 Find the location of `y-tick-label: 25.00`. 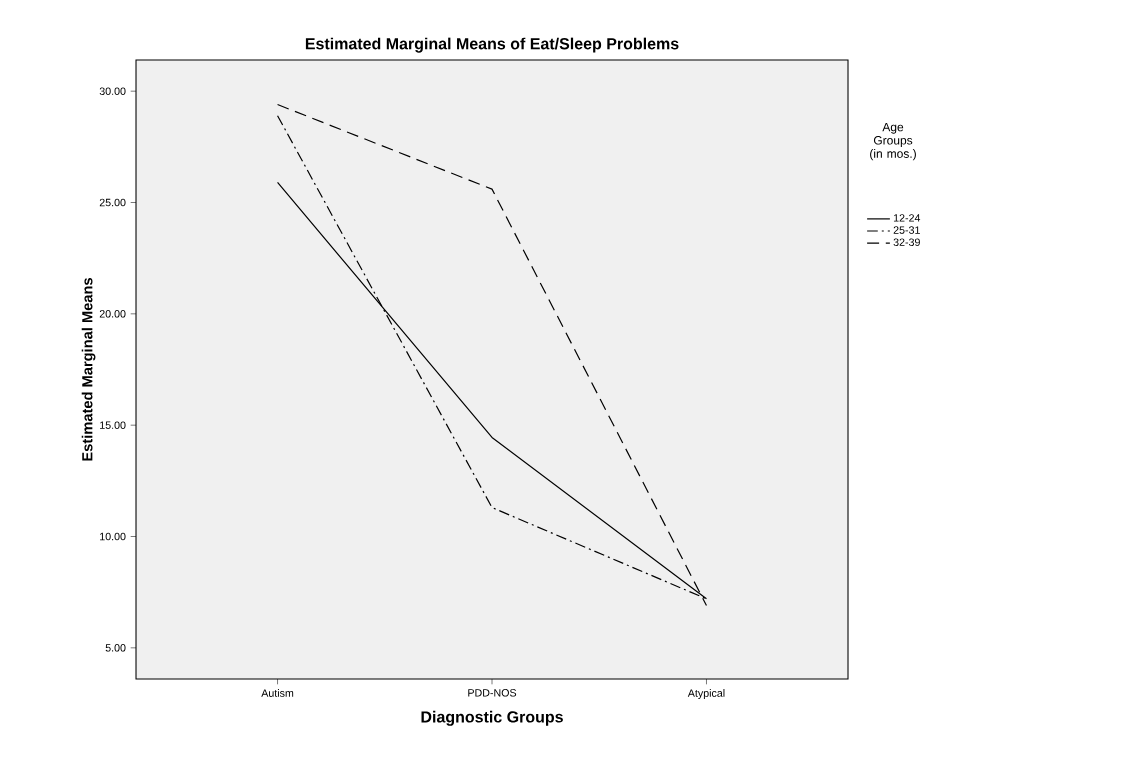

y-tick-label: 25.00 is located at coordinates (112, 202).